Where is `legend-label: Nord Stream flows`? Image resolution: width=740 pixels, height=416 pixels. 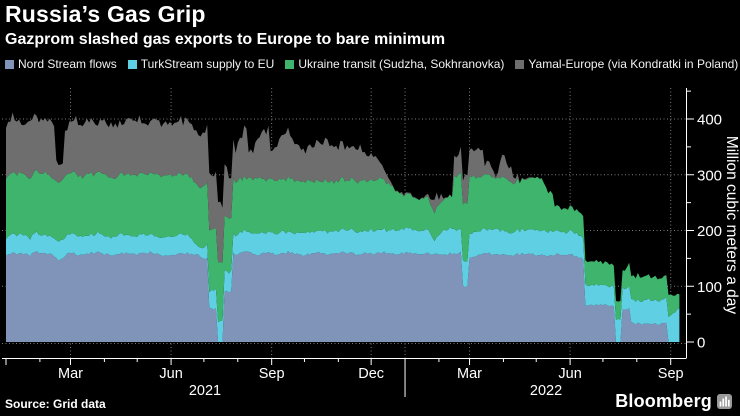
legend-label: Nord Stream flows is located at coordinates (67, 64).